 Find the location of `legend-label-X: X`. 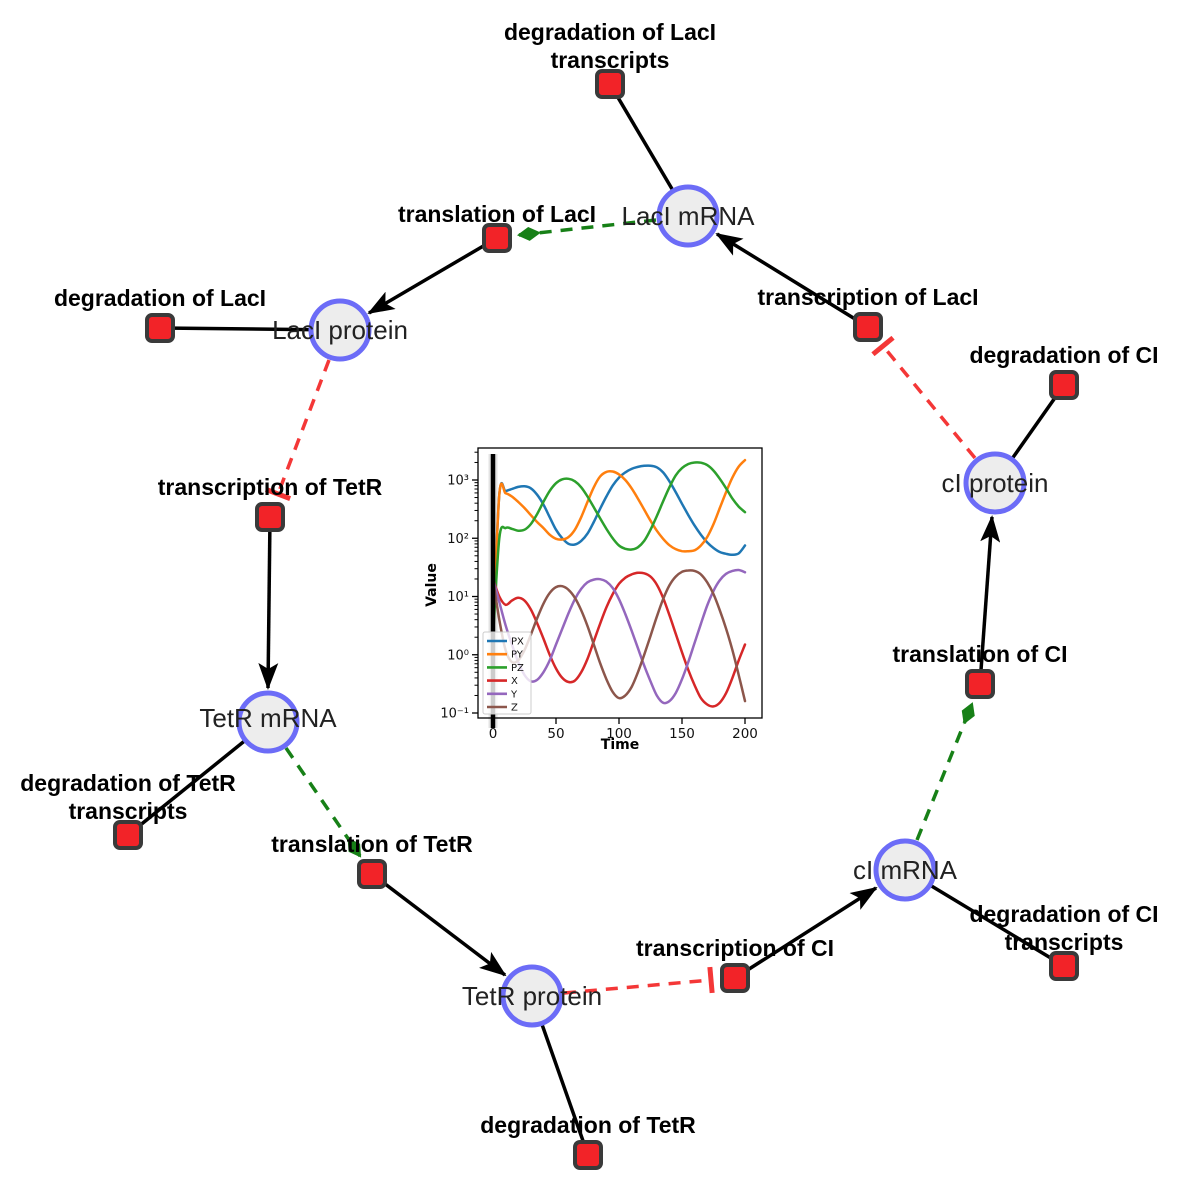

legend-label-X: X is located at coordinates (514, 681).